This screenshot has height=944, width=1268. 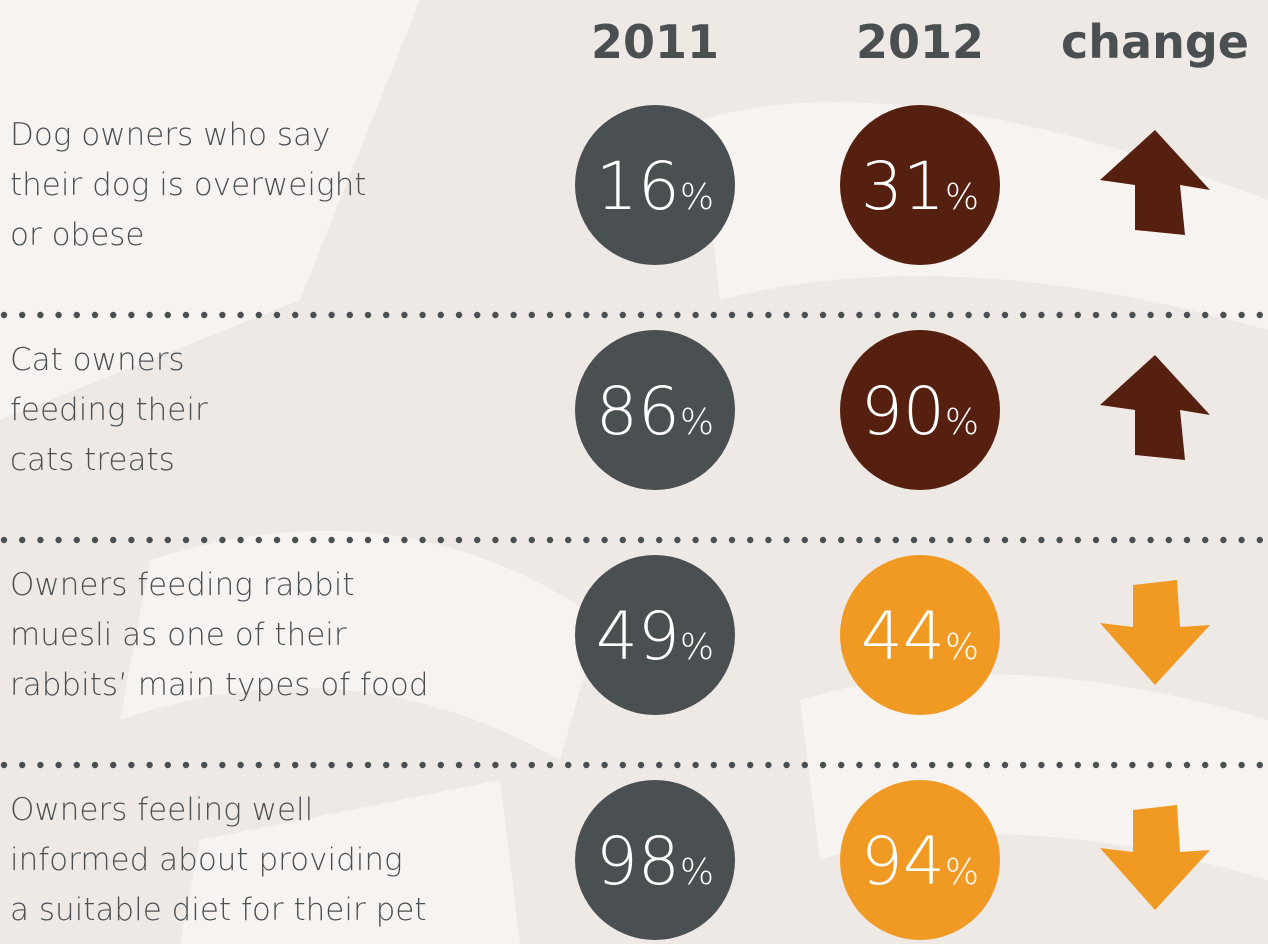 What do you see at coordinates (632, 540) in the screenshot?
I see `dotted-separator` at bounding box center [632, 540].